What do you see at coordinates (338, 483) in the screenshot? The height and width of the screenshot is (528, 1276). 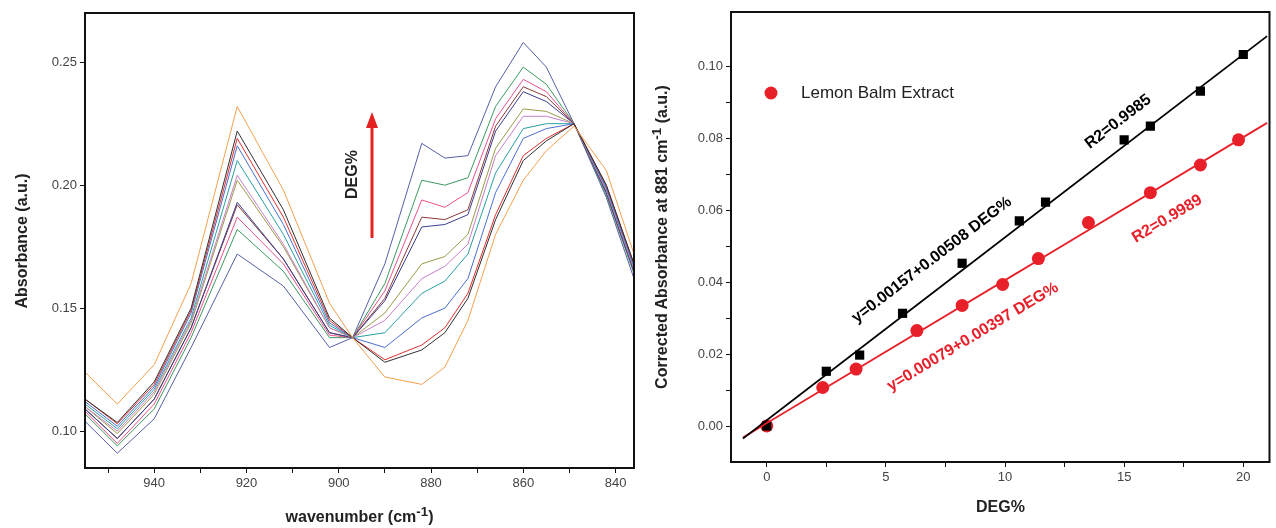 I see `x-tick-label: 900` at bounding box center [338, 483].